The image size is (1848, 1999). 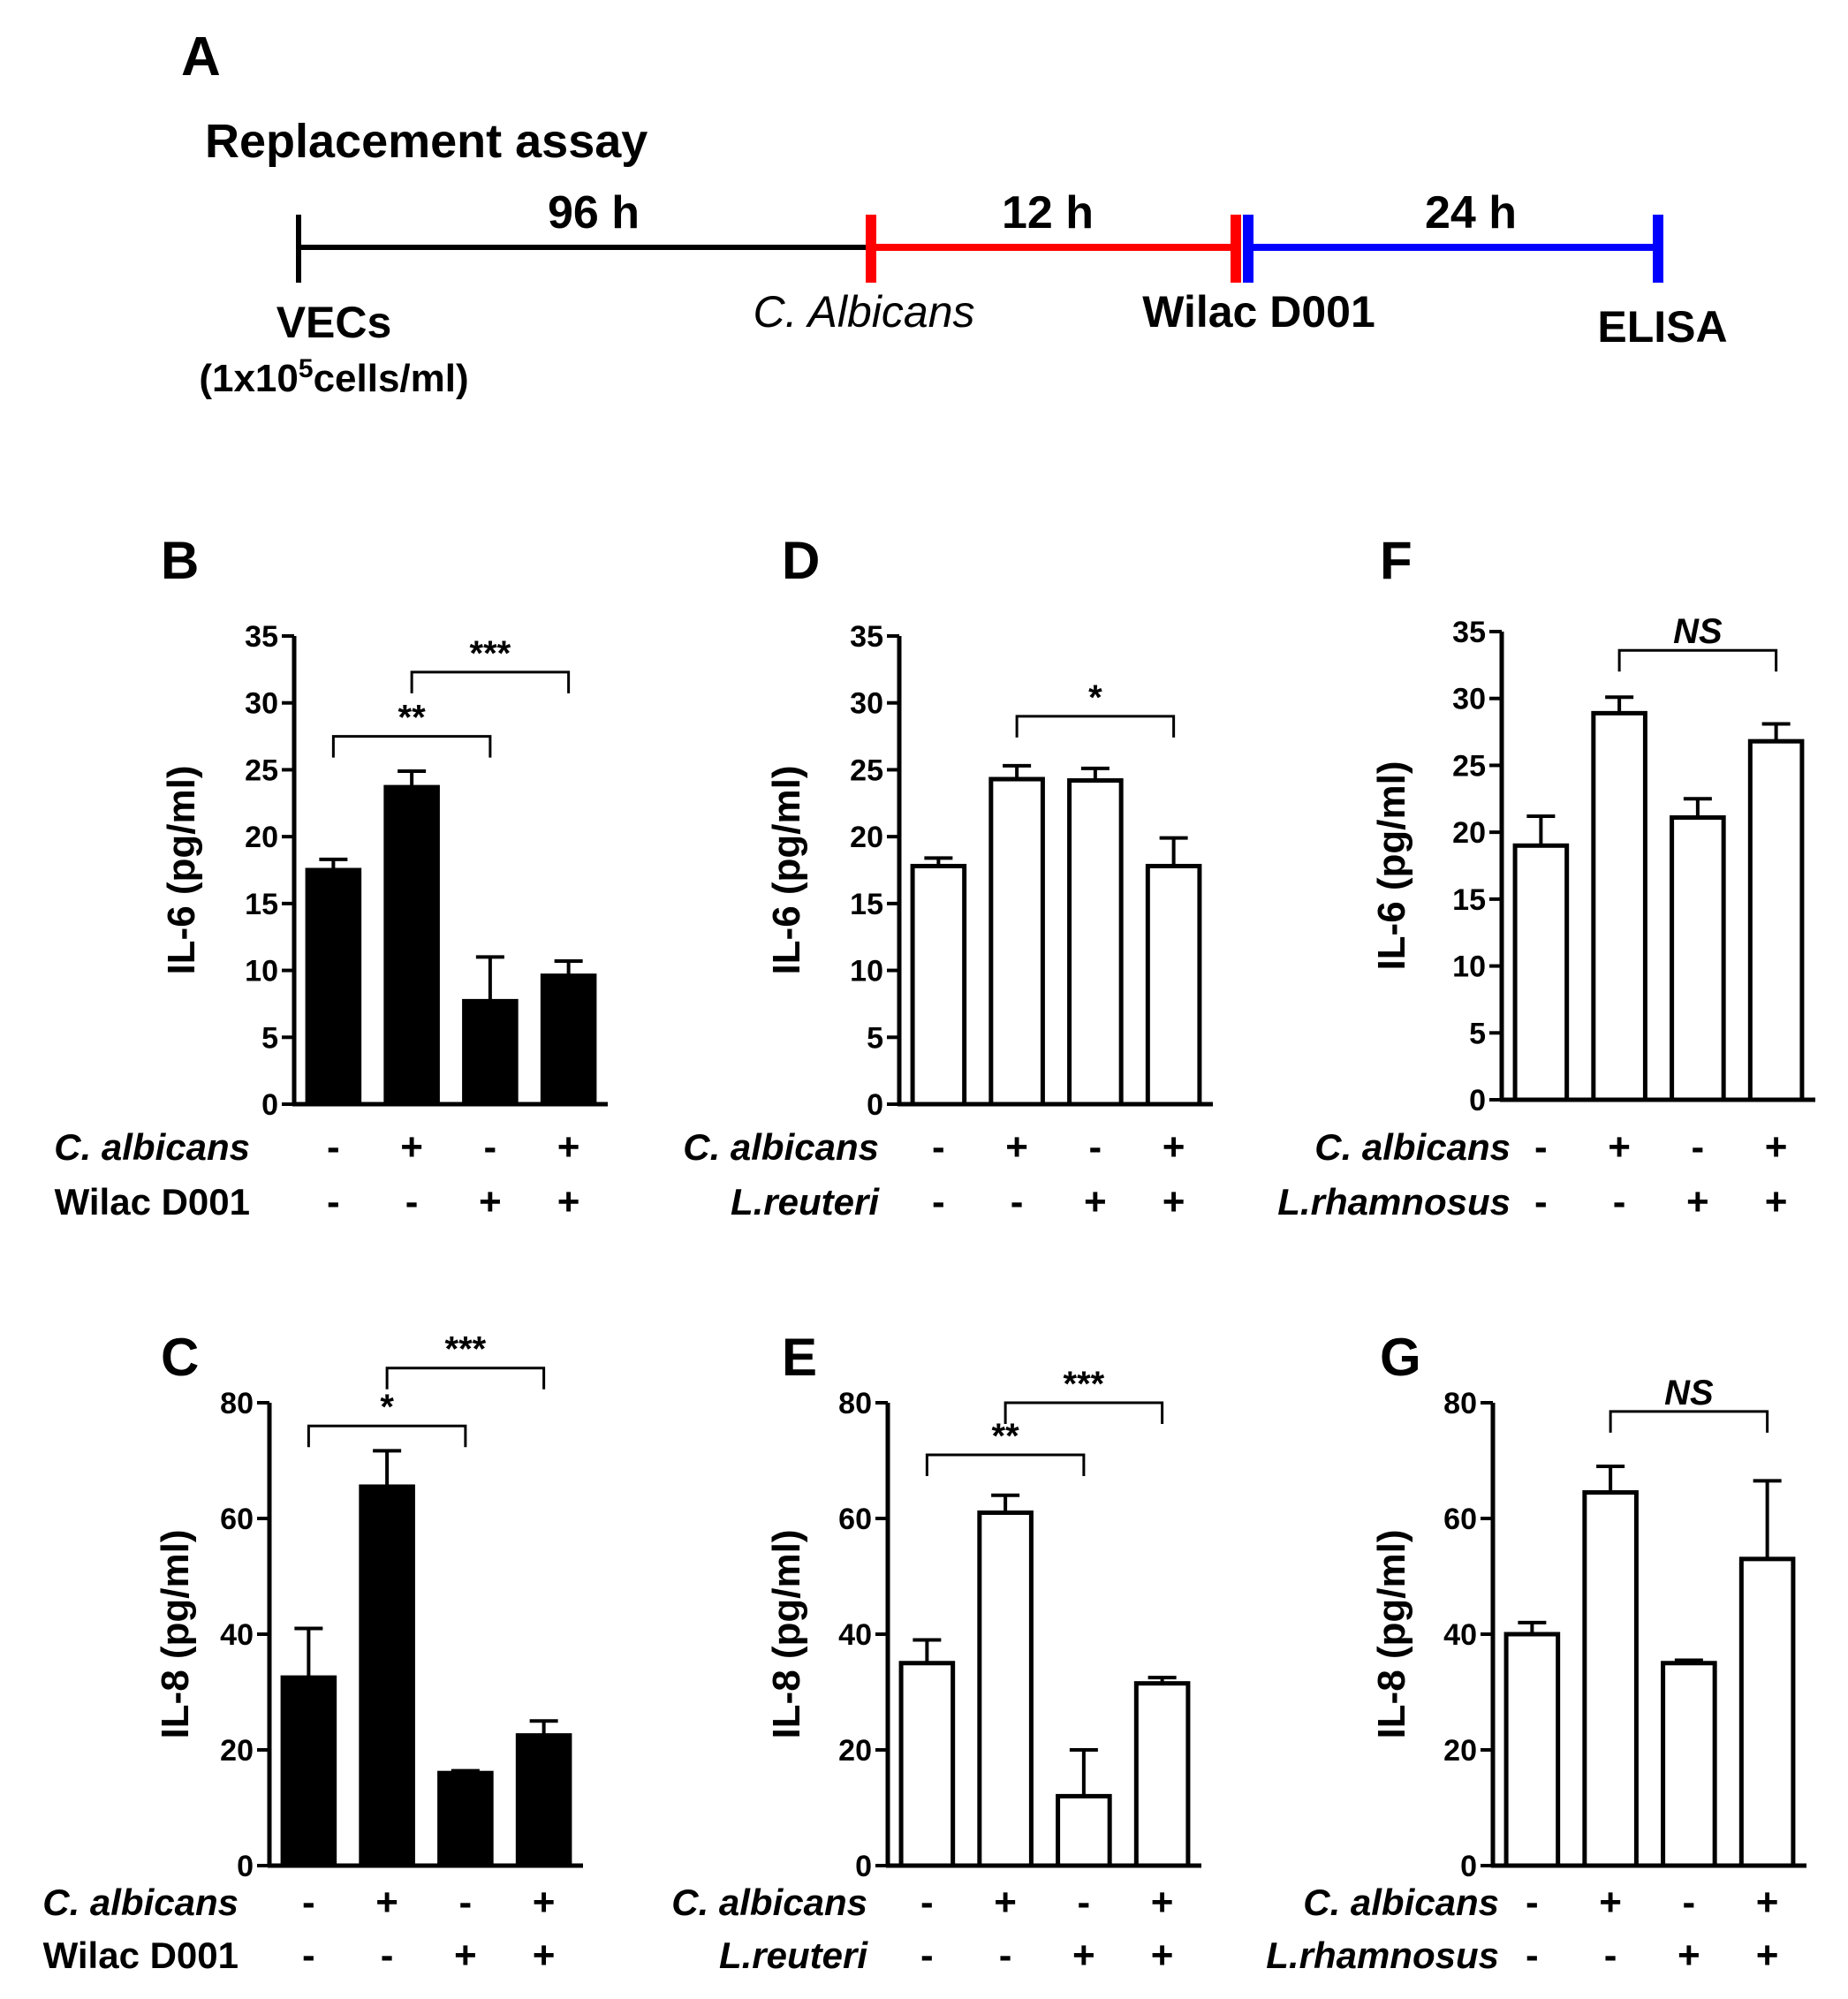 I want to click on conc-prefix: (1x10, so click(x=249, y=378).